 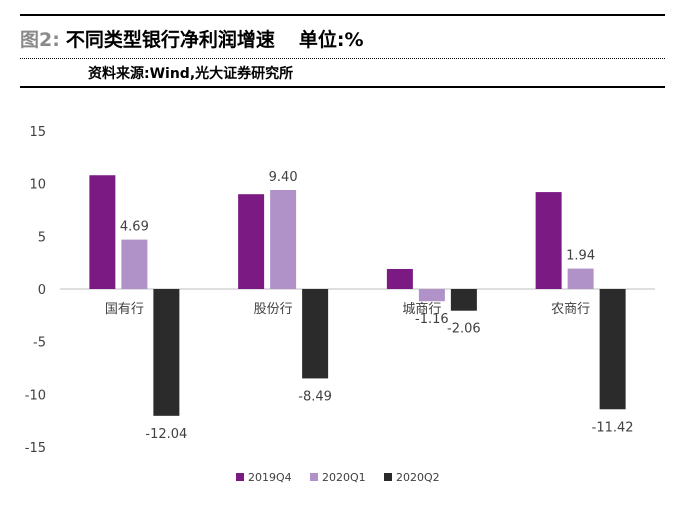 What do you see at coordinates (580, 256) in the screenshot?
I see `data-label: 1.94` at bounding box center [580, 256].